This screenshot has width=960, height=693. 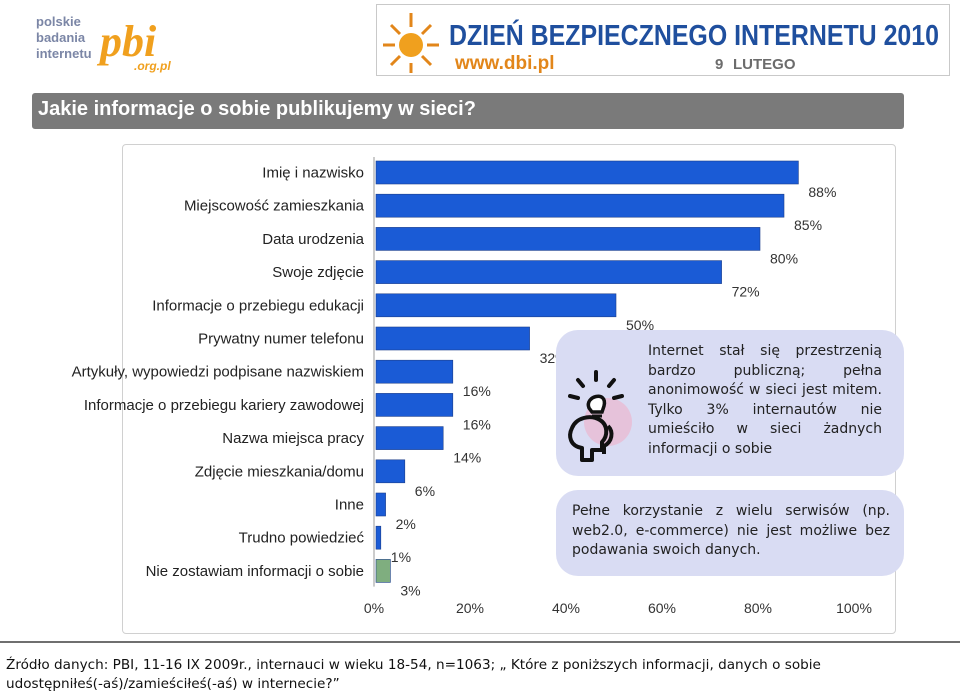 I want to click on category-label: Miejscowość zamieszkania, so click(x=274, y=206).